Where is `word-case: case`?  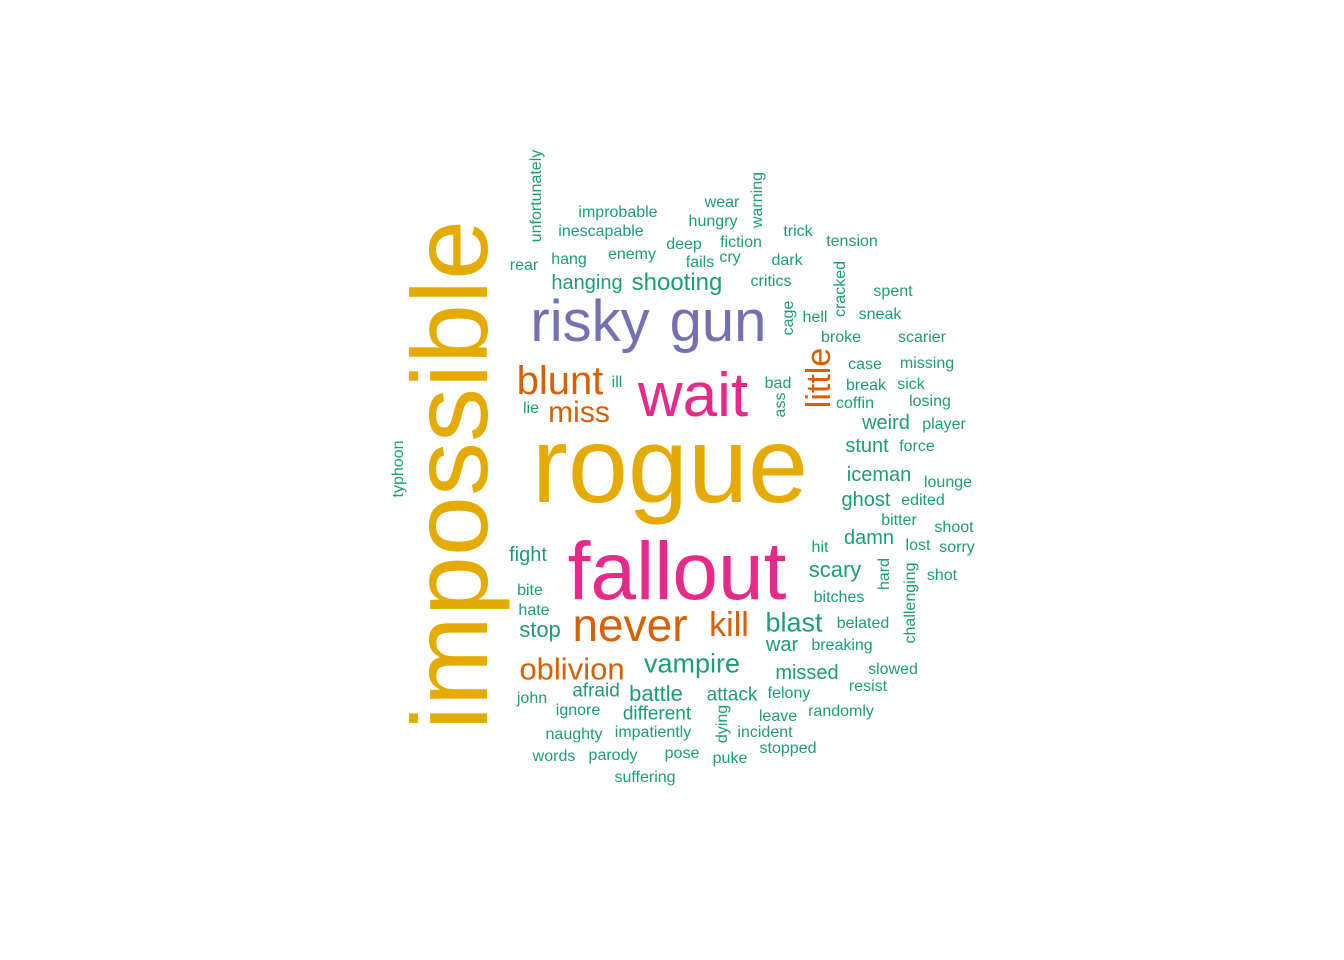
word-case: case is located at coordinates (865, 364).